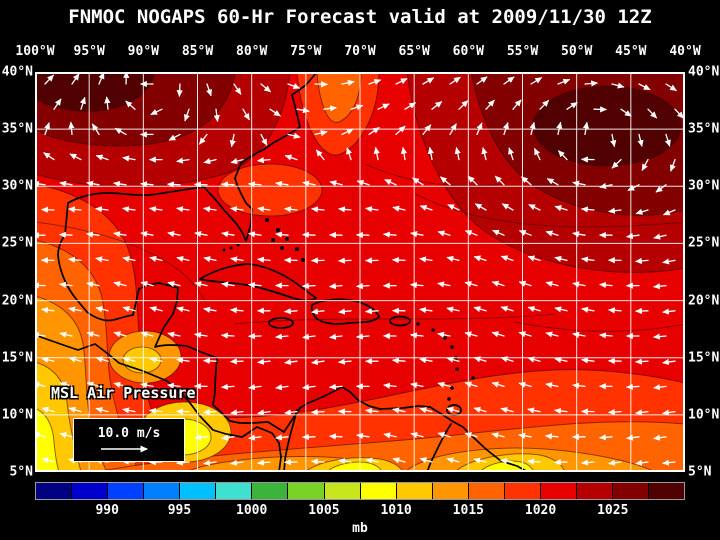  I want to click on island-jamaica, so click(281, 323).